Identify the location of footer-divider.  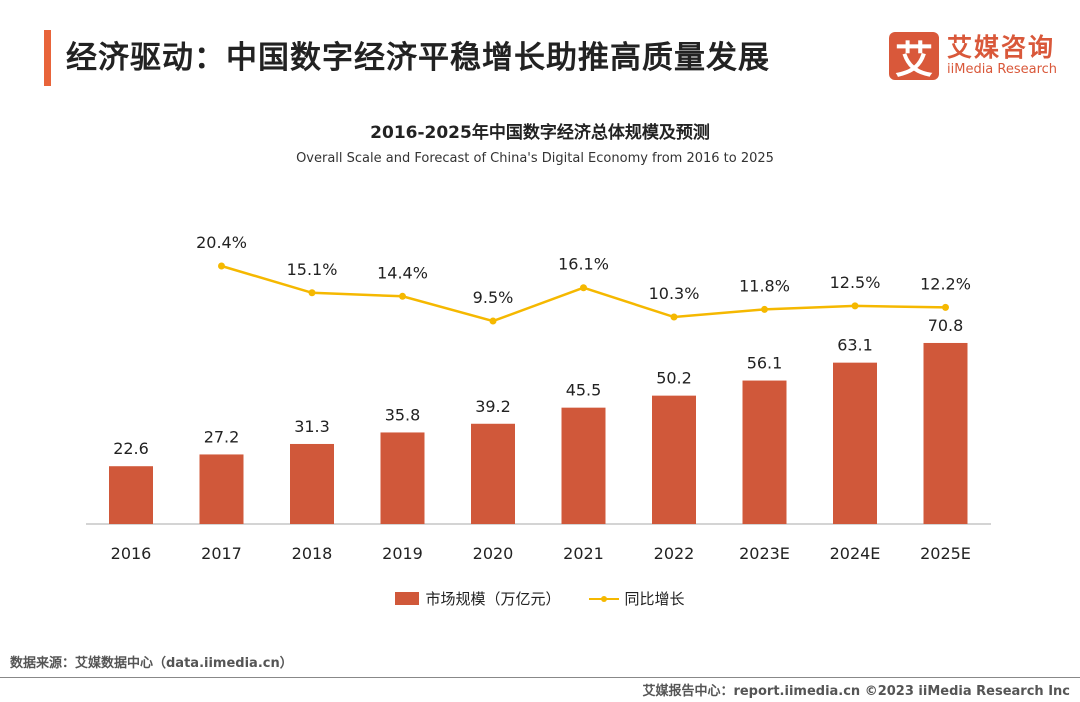
(540, 677).